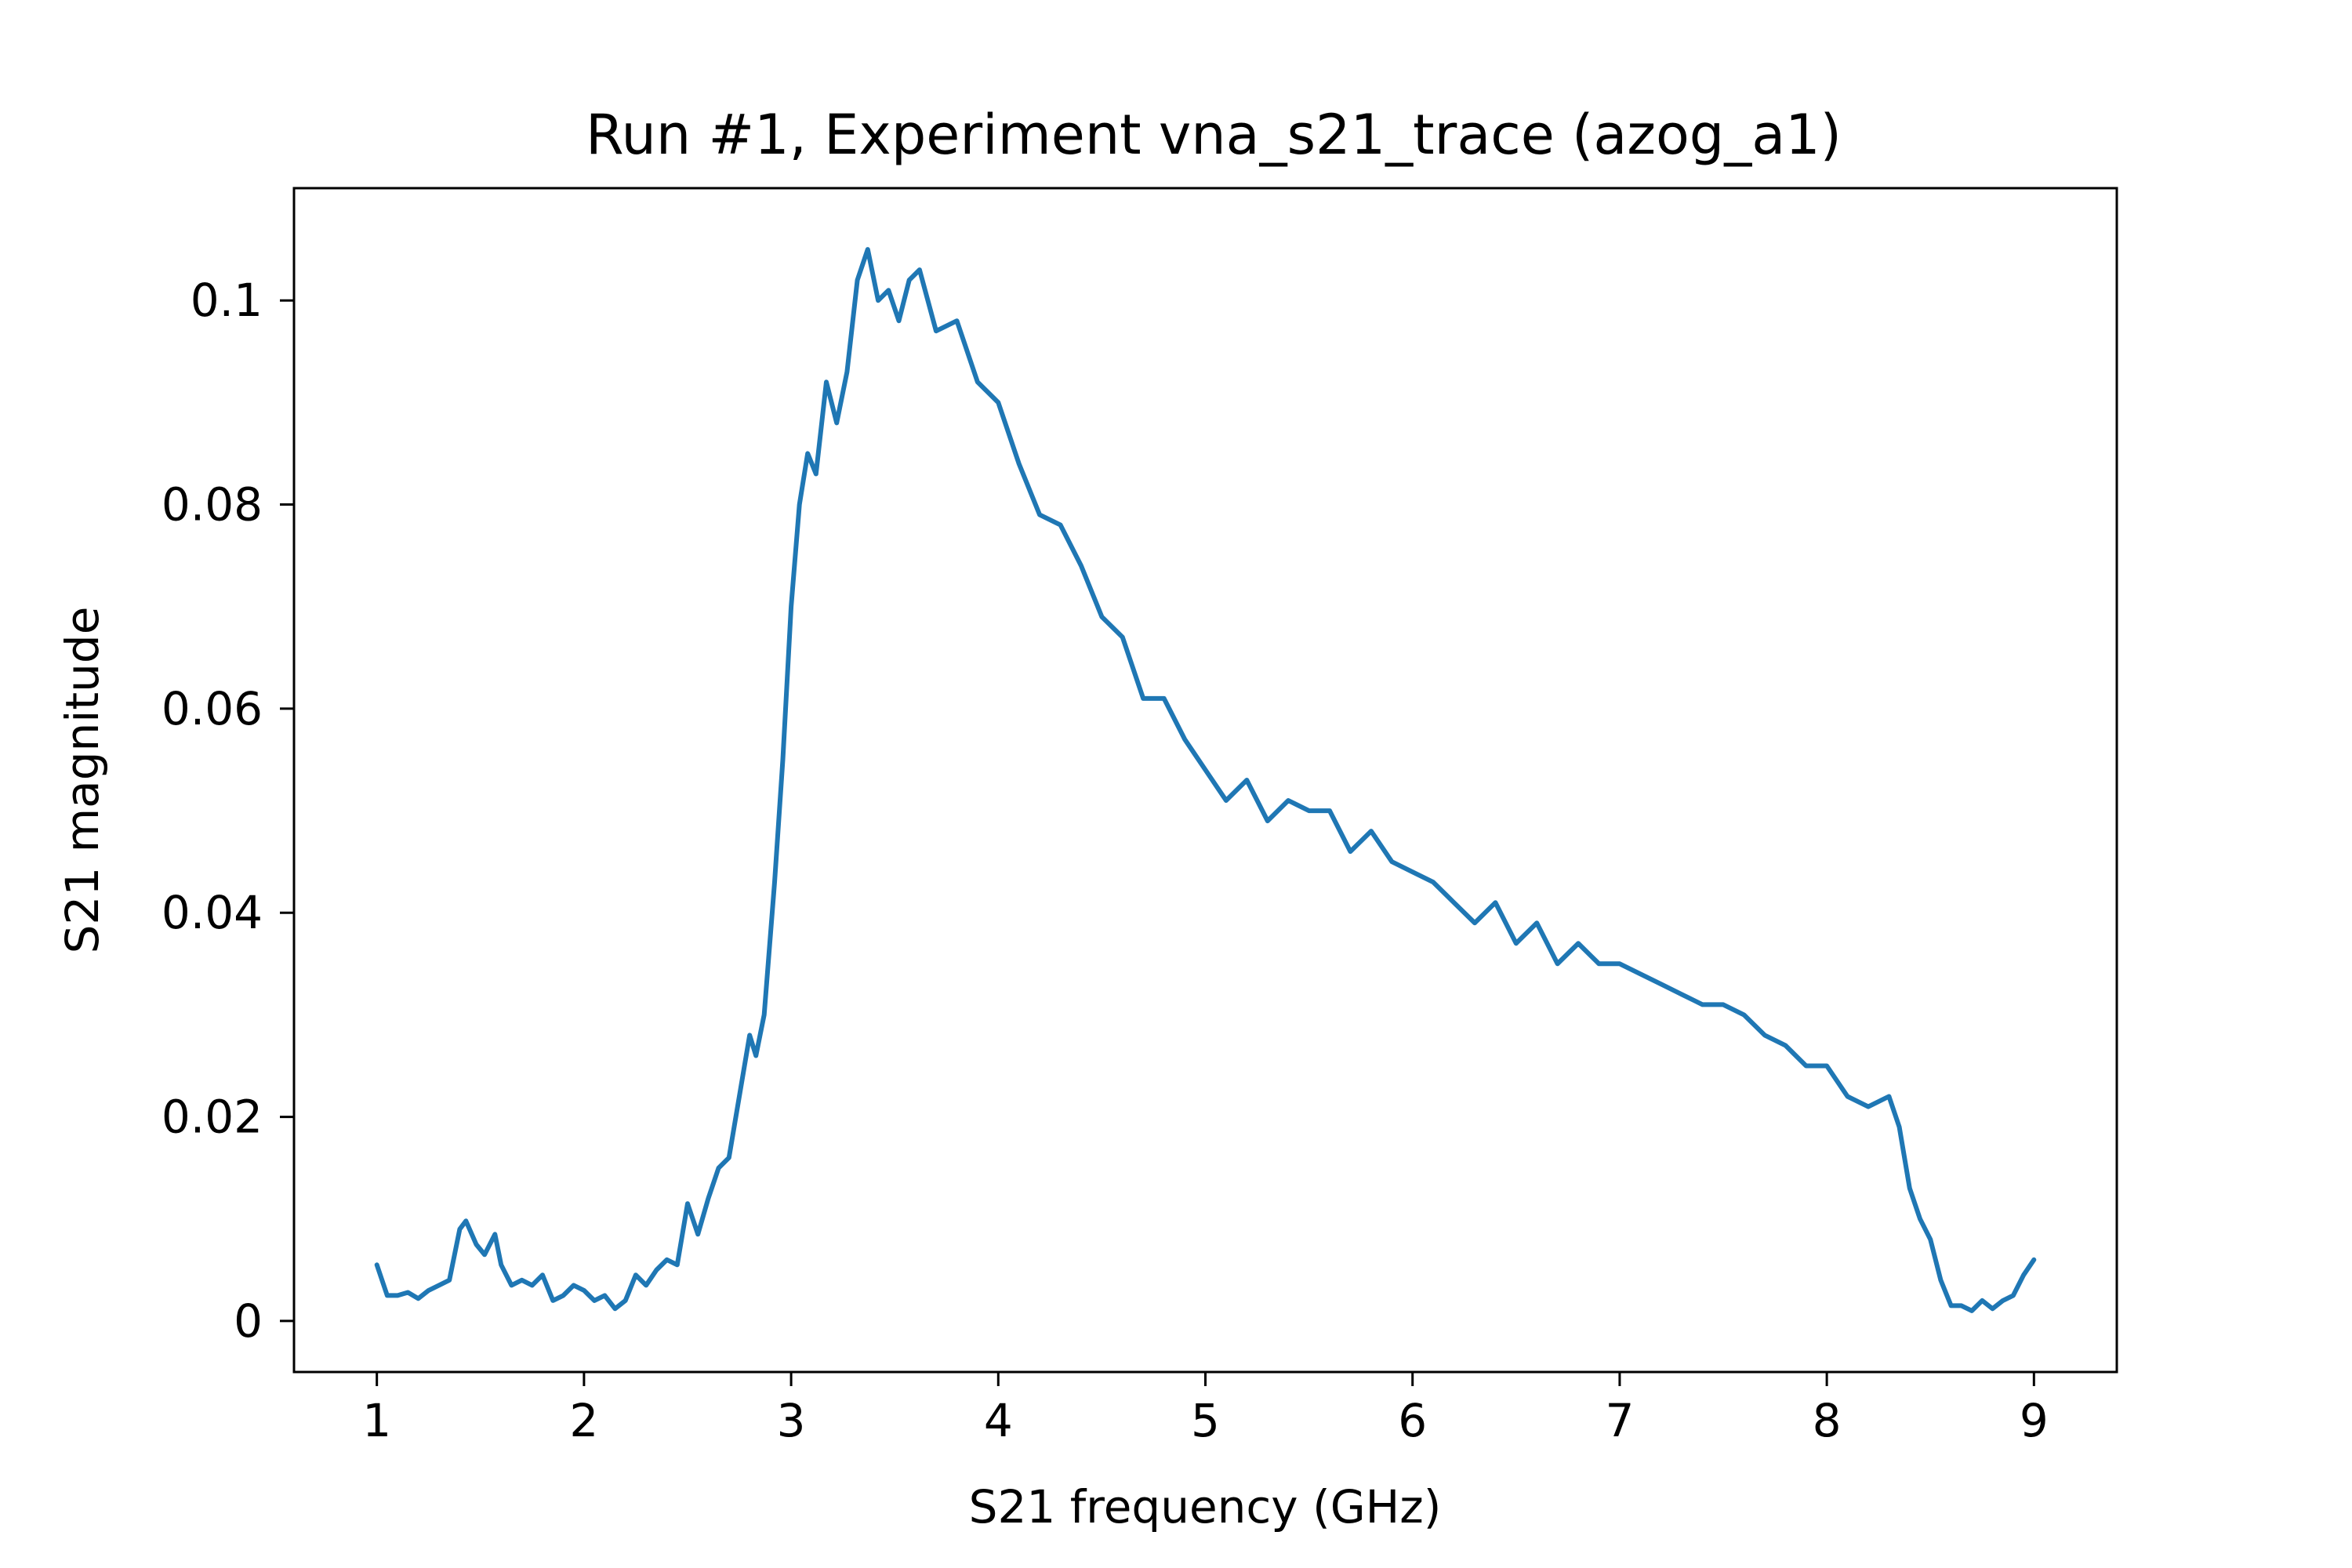 The height and width of the screenshot is (1568, 2352). I want to click on x-tick-label: 6, so click(1412, 1420).